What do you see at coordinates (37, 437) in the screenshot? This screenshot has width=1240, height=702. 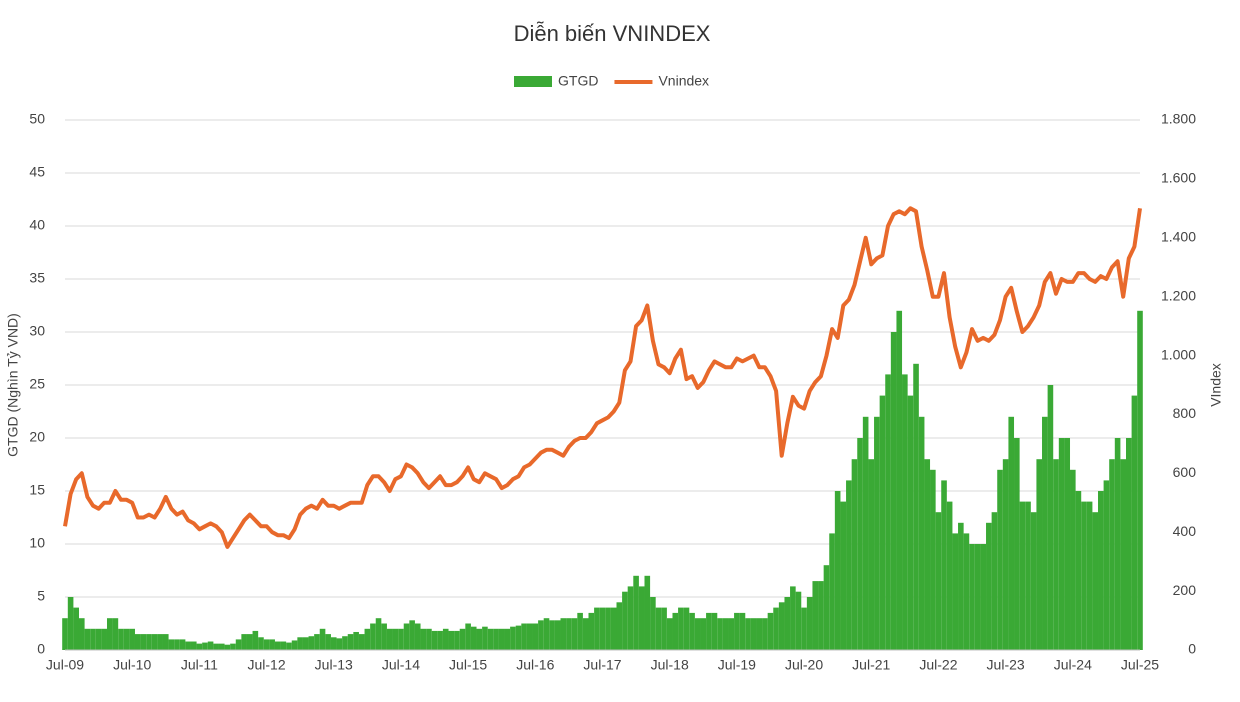 I see `y-tick-label: 20` at bounding box center [37, 437].